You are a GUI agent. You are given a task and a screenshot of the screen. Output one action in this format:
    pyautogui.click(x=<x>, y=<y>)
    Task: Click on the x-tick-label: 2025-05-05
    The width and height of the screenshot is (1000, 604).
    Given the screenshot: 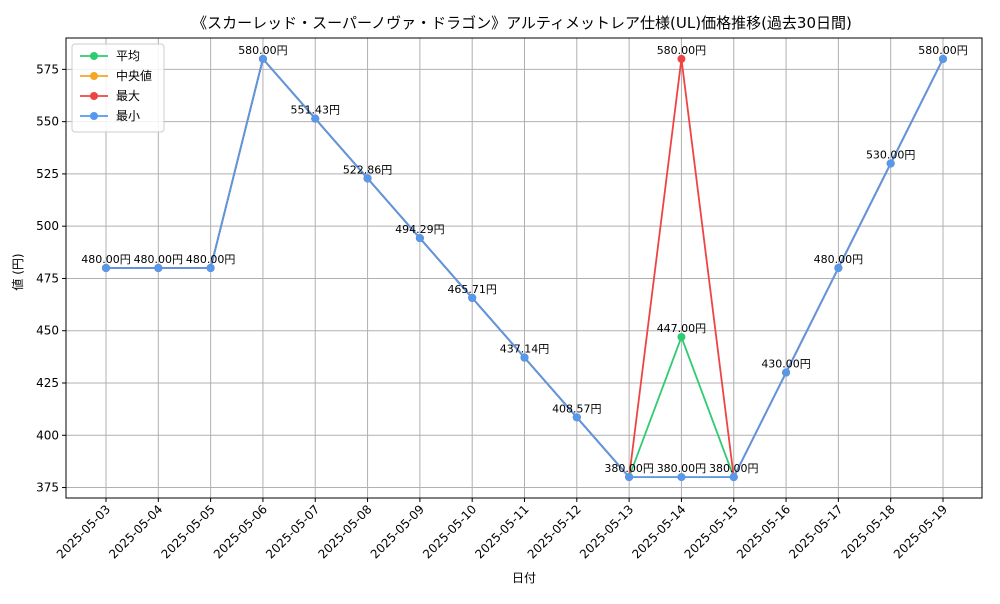 What is the action you would take?
    pyautogui.click(x=188, y=531)
    